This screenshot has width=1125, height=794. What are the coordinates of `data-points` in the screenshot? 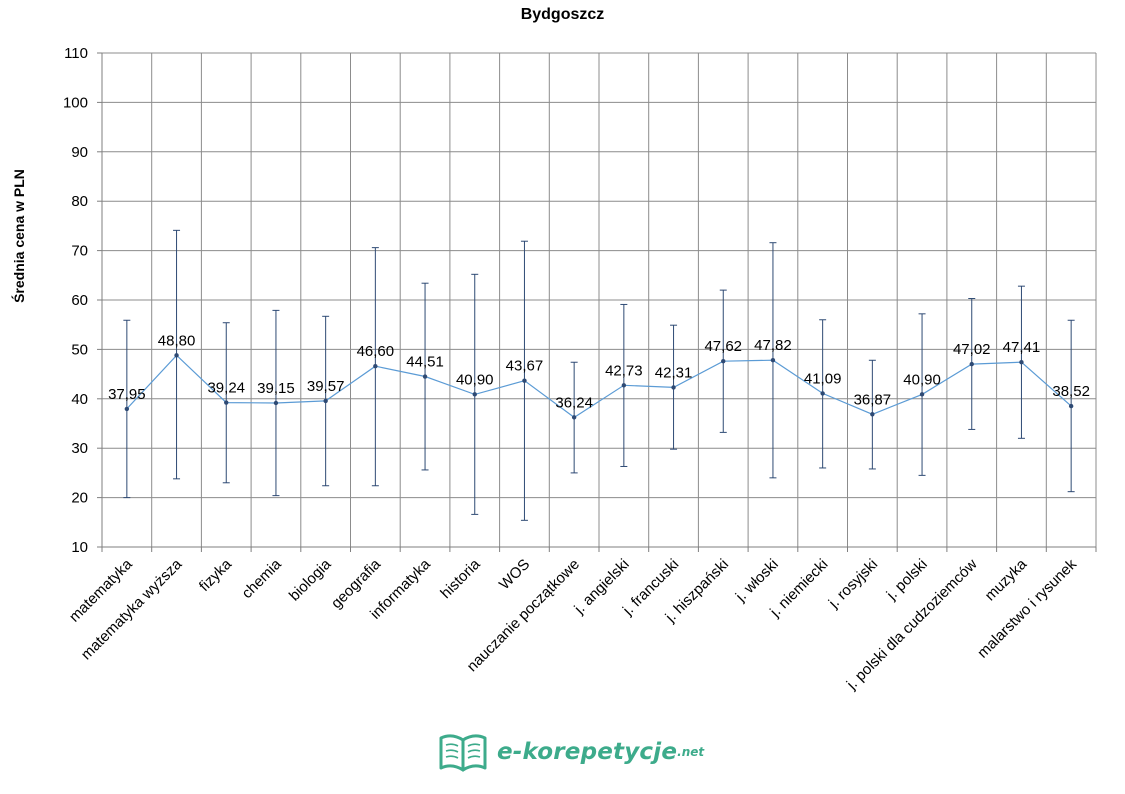 It's located at (599, 386).